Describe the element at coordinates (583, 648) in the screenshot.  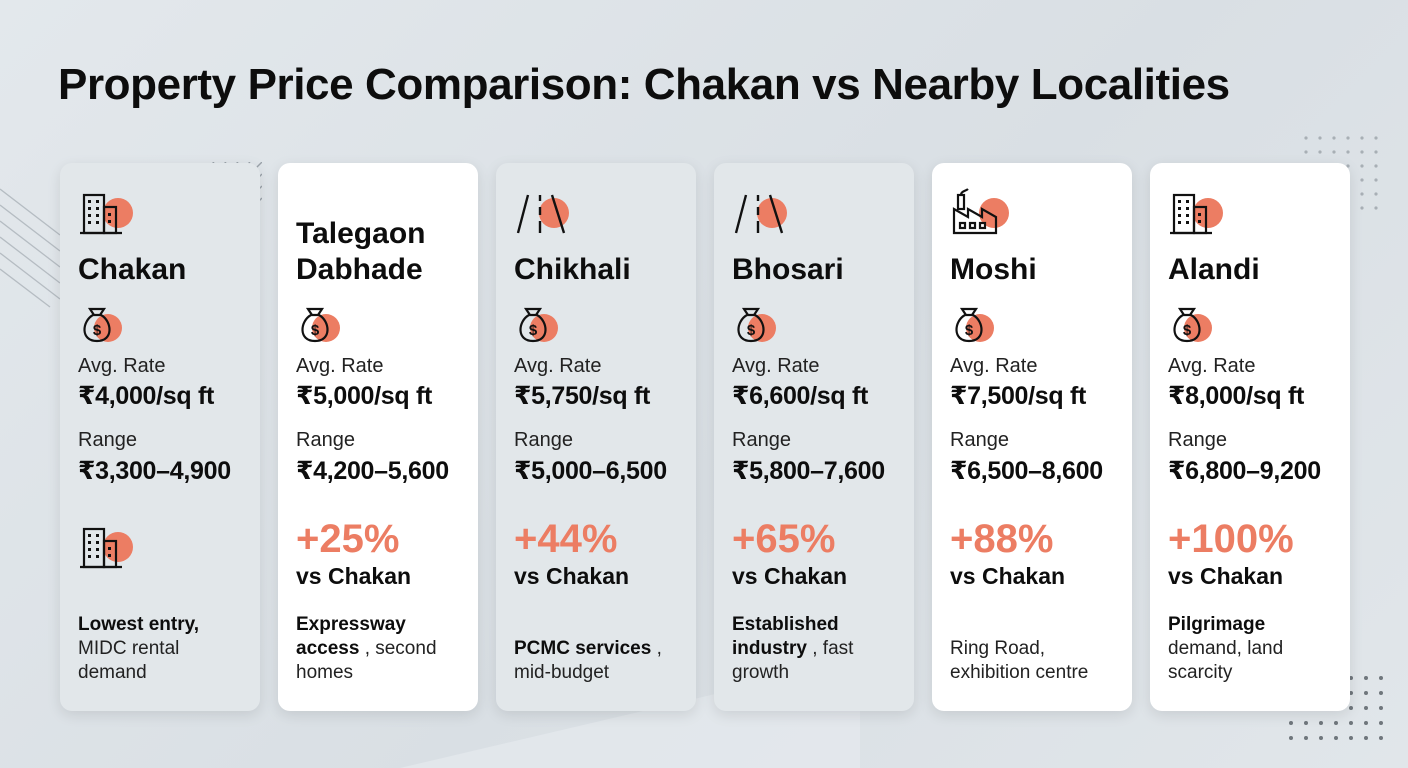
I see `note-highlight: PCMC services` at that location.